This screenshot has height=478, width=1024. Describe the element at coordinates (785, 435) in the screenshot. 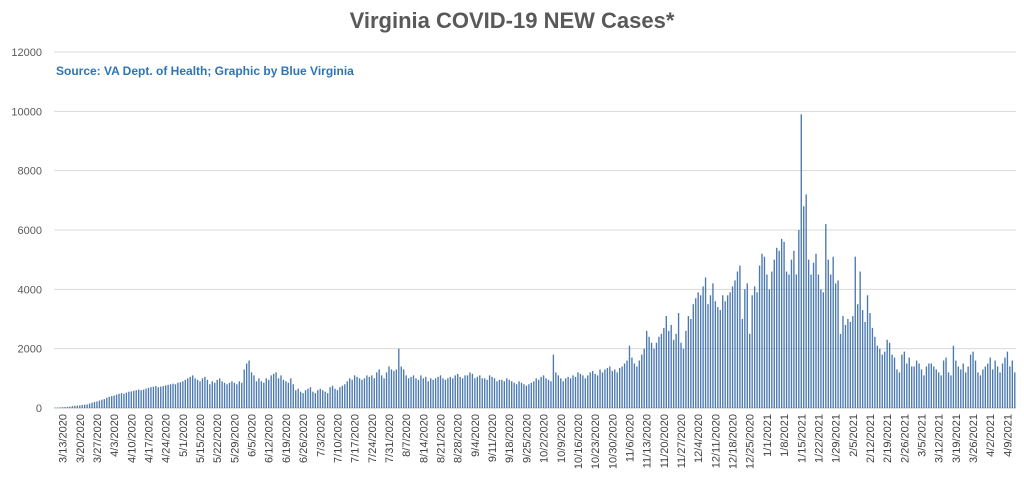

I see `x-tick-label: 1/8/2021` at that location.